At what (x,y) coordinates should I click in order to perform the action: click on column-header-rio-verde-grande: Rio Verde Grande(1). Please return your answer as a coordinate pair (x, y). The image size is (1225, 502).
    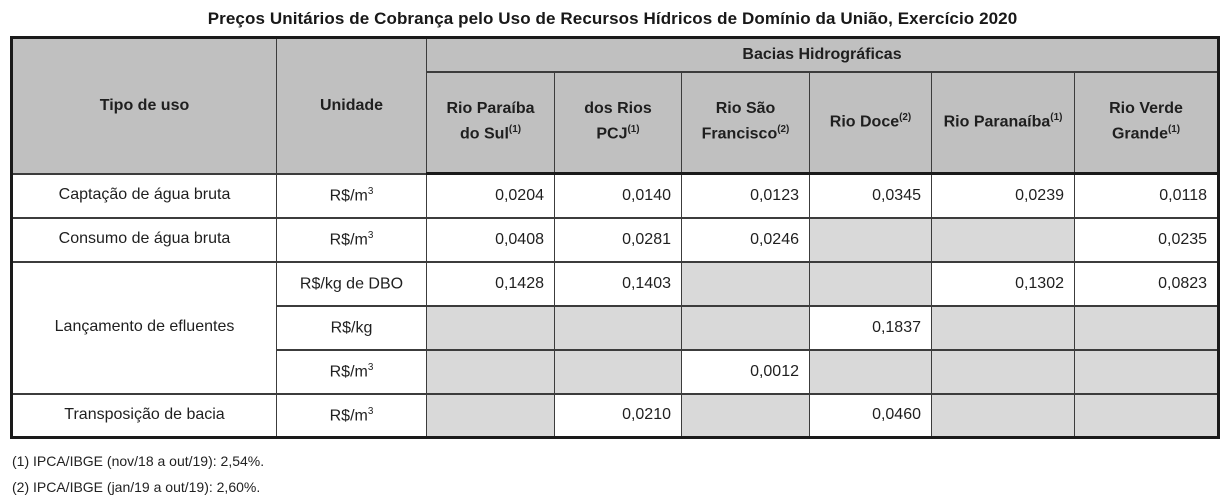
    Looking at the image, I should click on (1146, 122).